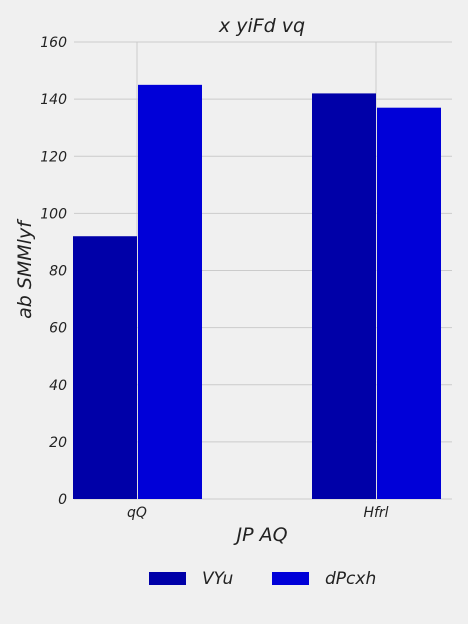  What do you see at coordinates (217, 579) in the screenshot?
I see `legend-label: VYu` at bounding box center [217, 579].